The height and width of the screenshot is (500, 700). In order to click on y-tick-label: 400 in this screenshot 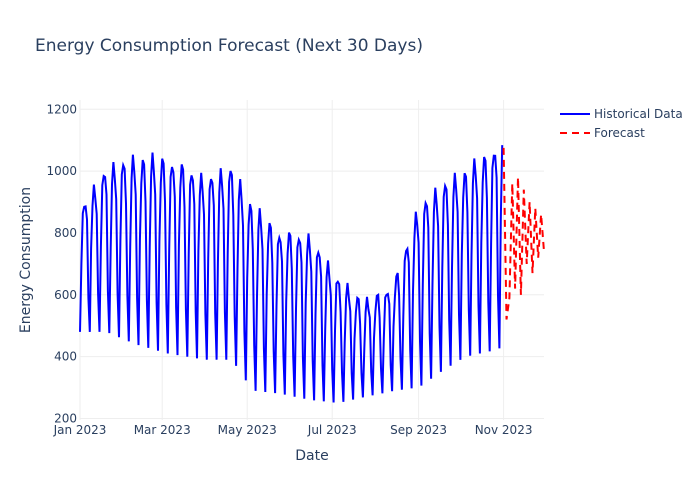, I will do `click(65, 357)`.